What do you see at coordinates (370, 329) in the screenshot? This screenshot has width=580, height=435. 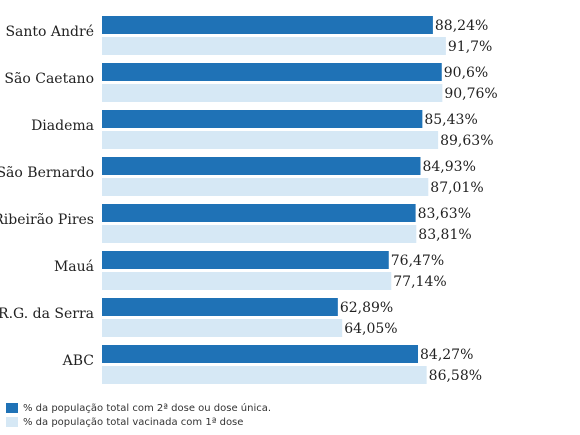 I see `data-label-r-g-da-serra-series-2: 64,05%` at bounding box center [370, 329].